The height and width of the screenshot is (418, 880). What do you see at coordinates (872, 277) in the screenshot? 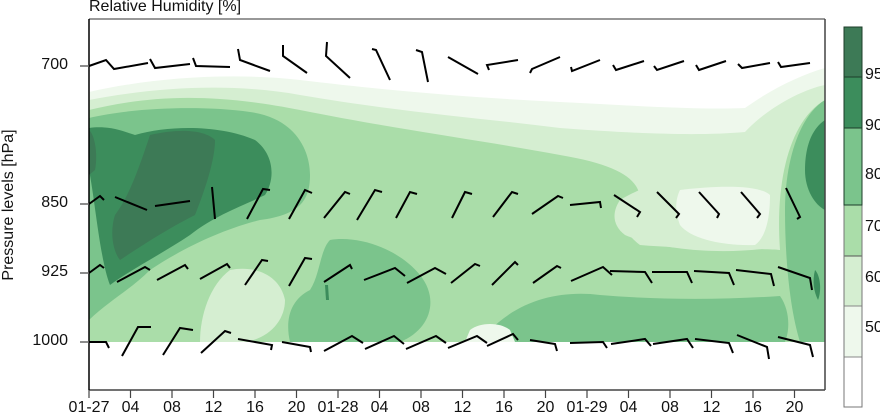
I see `colorbar-tick-label: 60` at bounding box center [872, 277].